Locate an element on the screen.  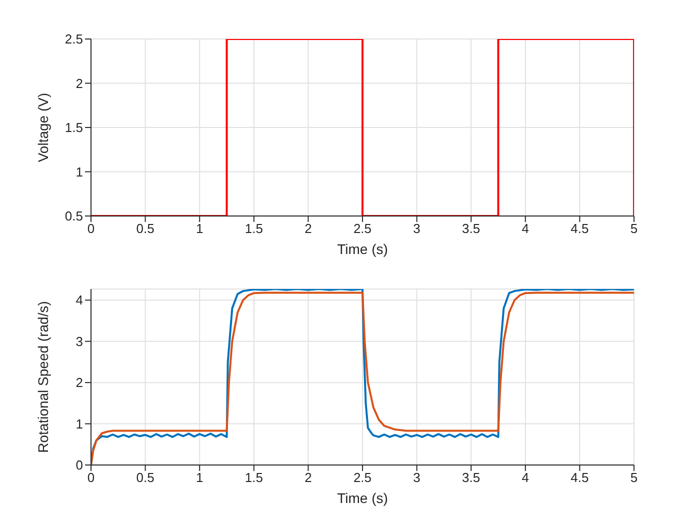
y-axis-title: Rotational Speed (rad/s) is located at coordinates (42, 377).